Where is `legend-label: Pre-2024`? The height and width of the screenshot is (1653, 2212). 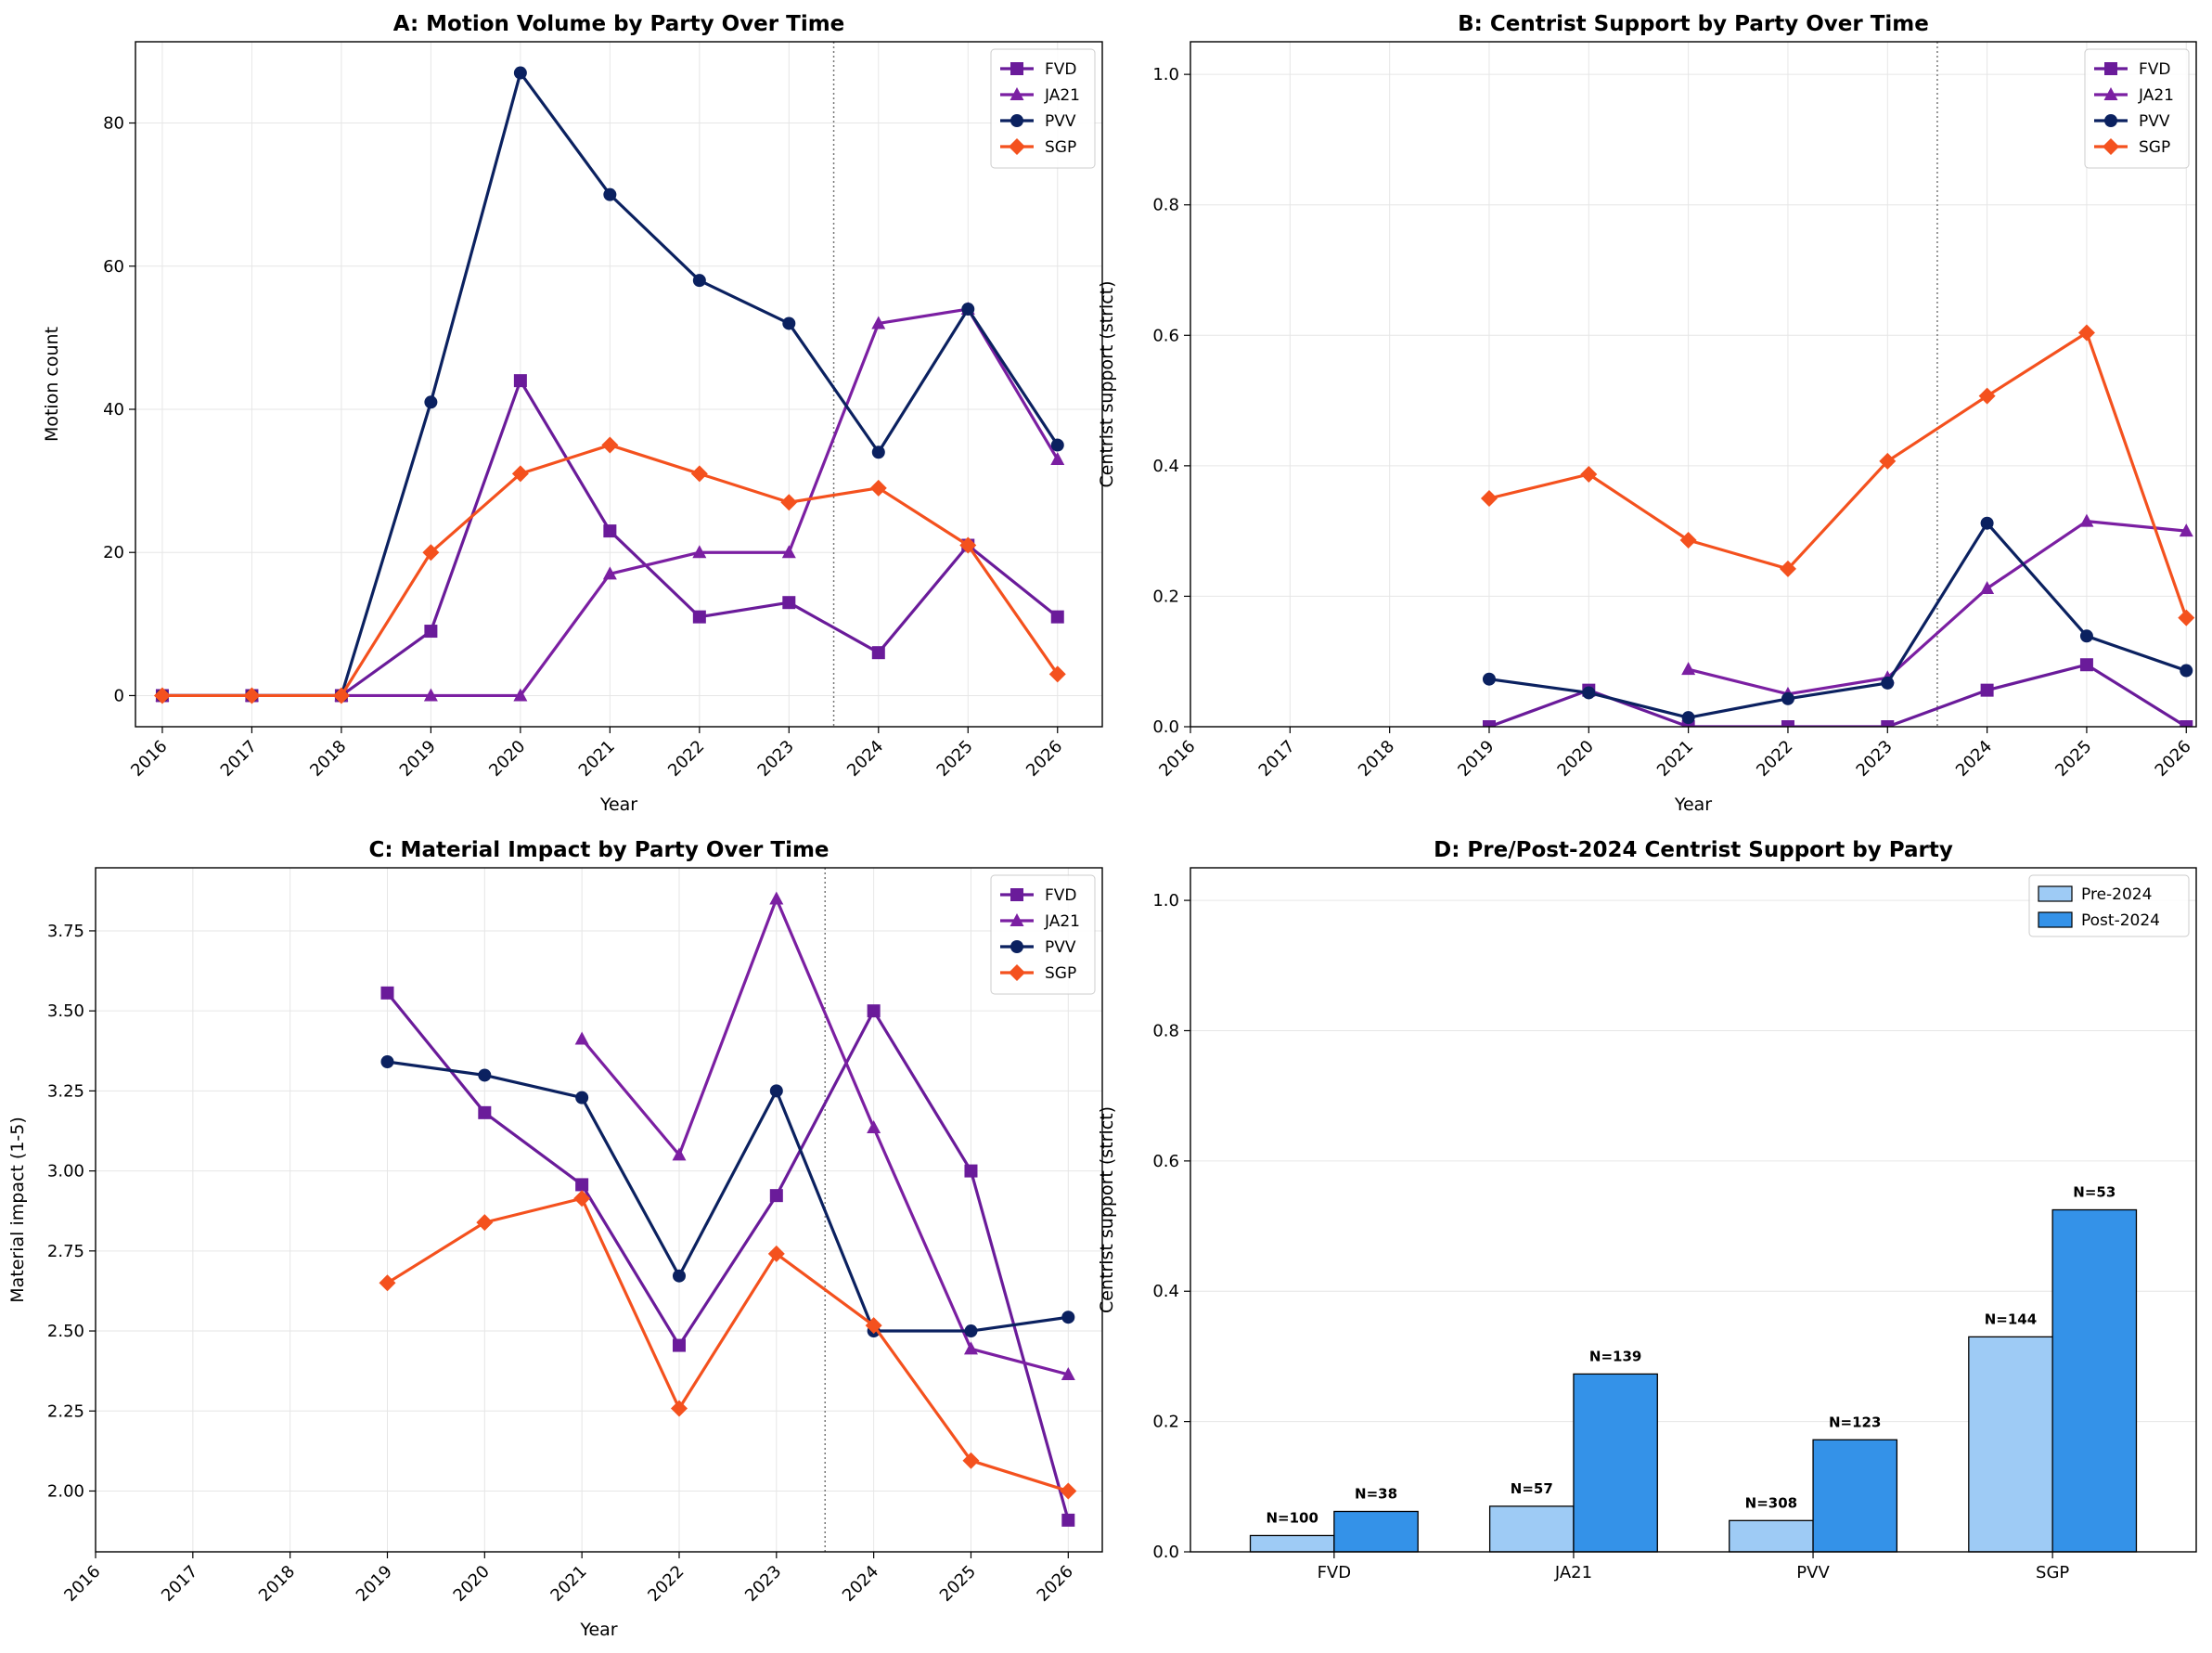
legend-label: Pre-2024 is located at coordinates (2116, 894).